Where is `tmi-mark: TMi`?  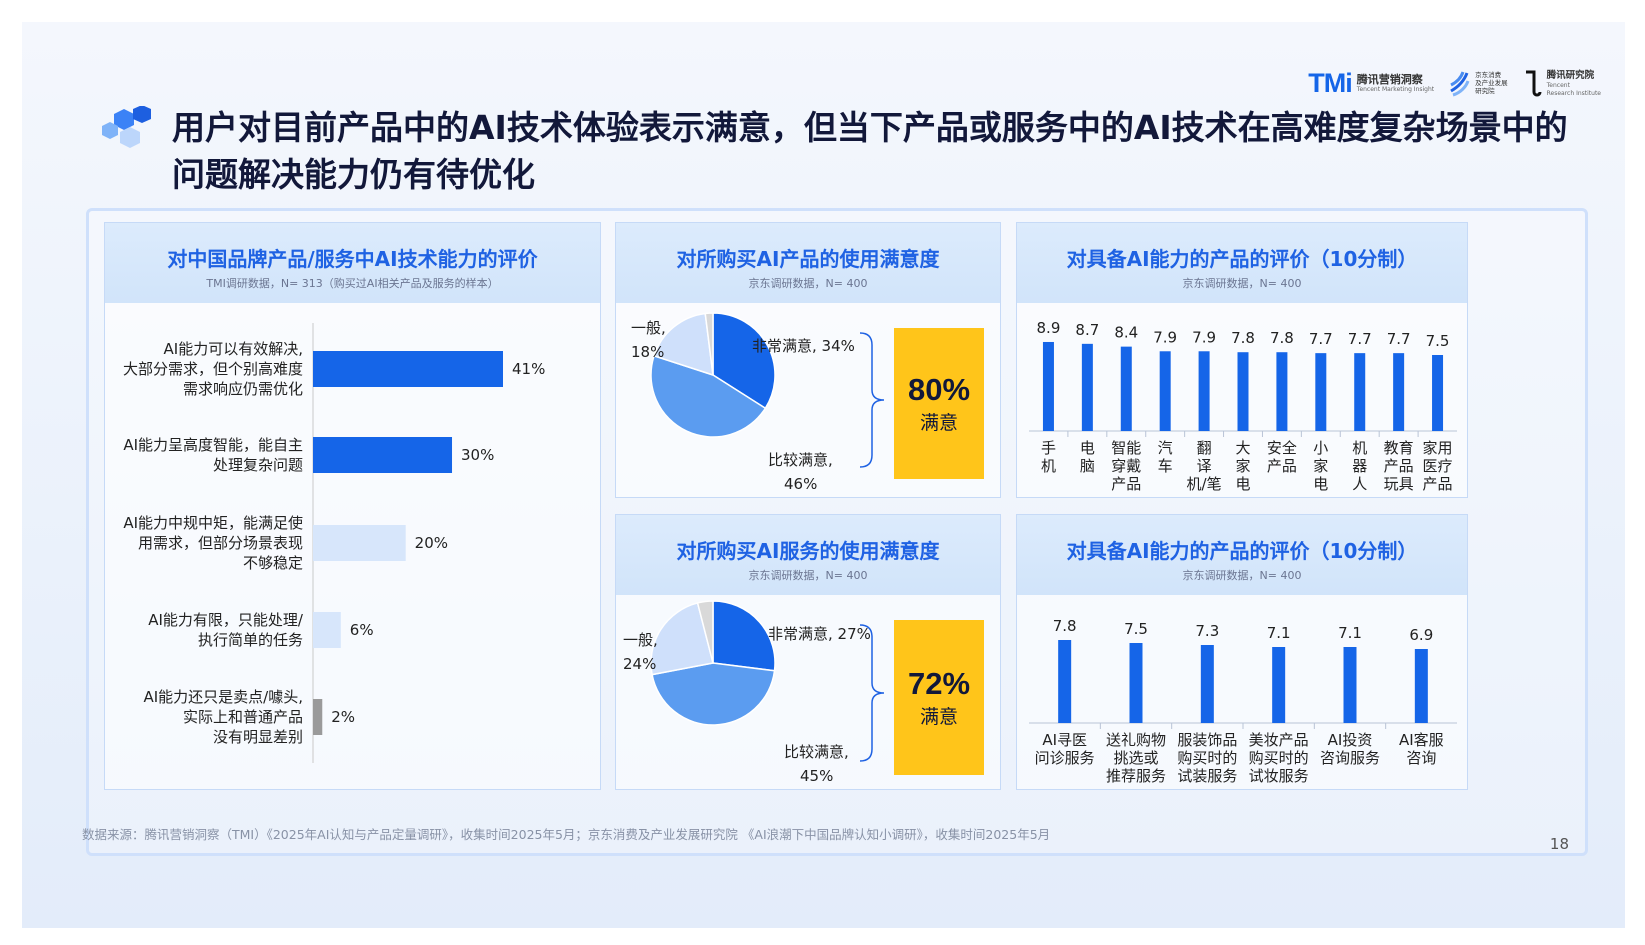
tmi-mark: TMi is located at coordinates (1330, 82).